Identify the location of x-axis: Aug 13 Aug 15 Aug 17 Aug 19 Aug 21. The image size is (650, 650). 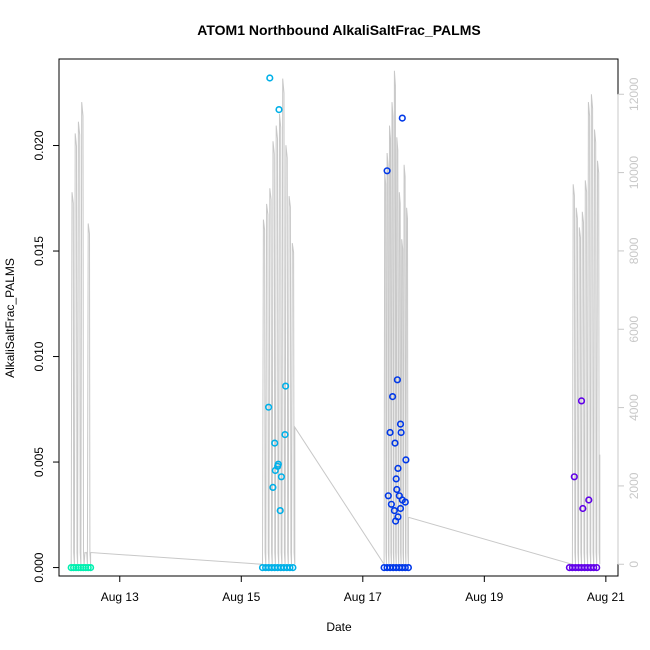
(363, 589).